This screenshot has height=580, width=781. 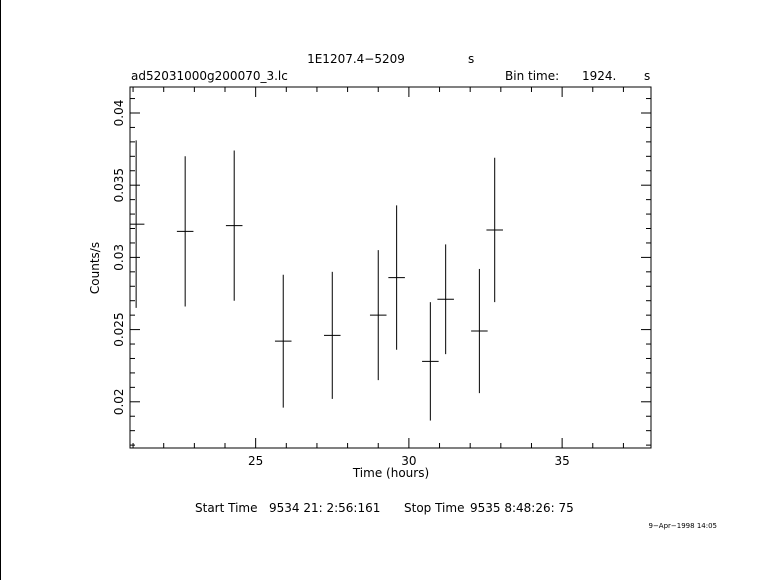 I want to click on chart-title-suffix: s, so click(x=471, y=59).